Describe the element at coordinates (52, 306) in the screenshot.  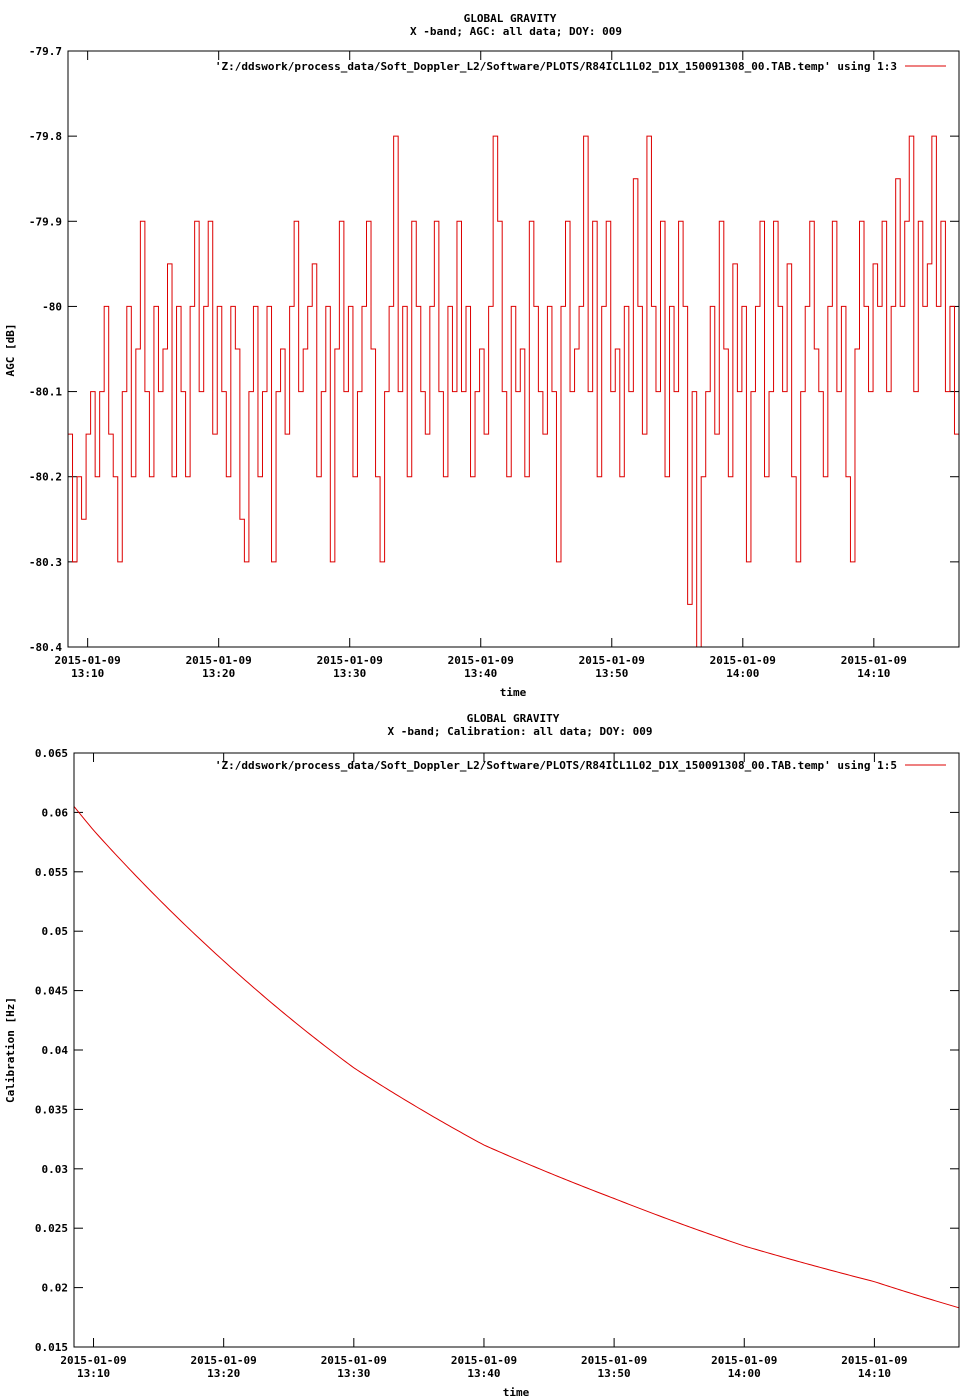
I see `agc-y-tick-label: -80` at that location.